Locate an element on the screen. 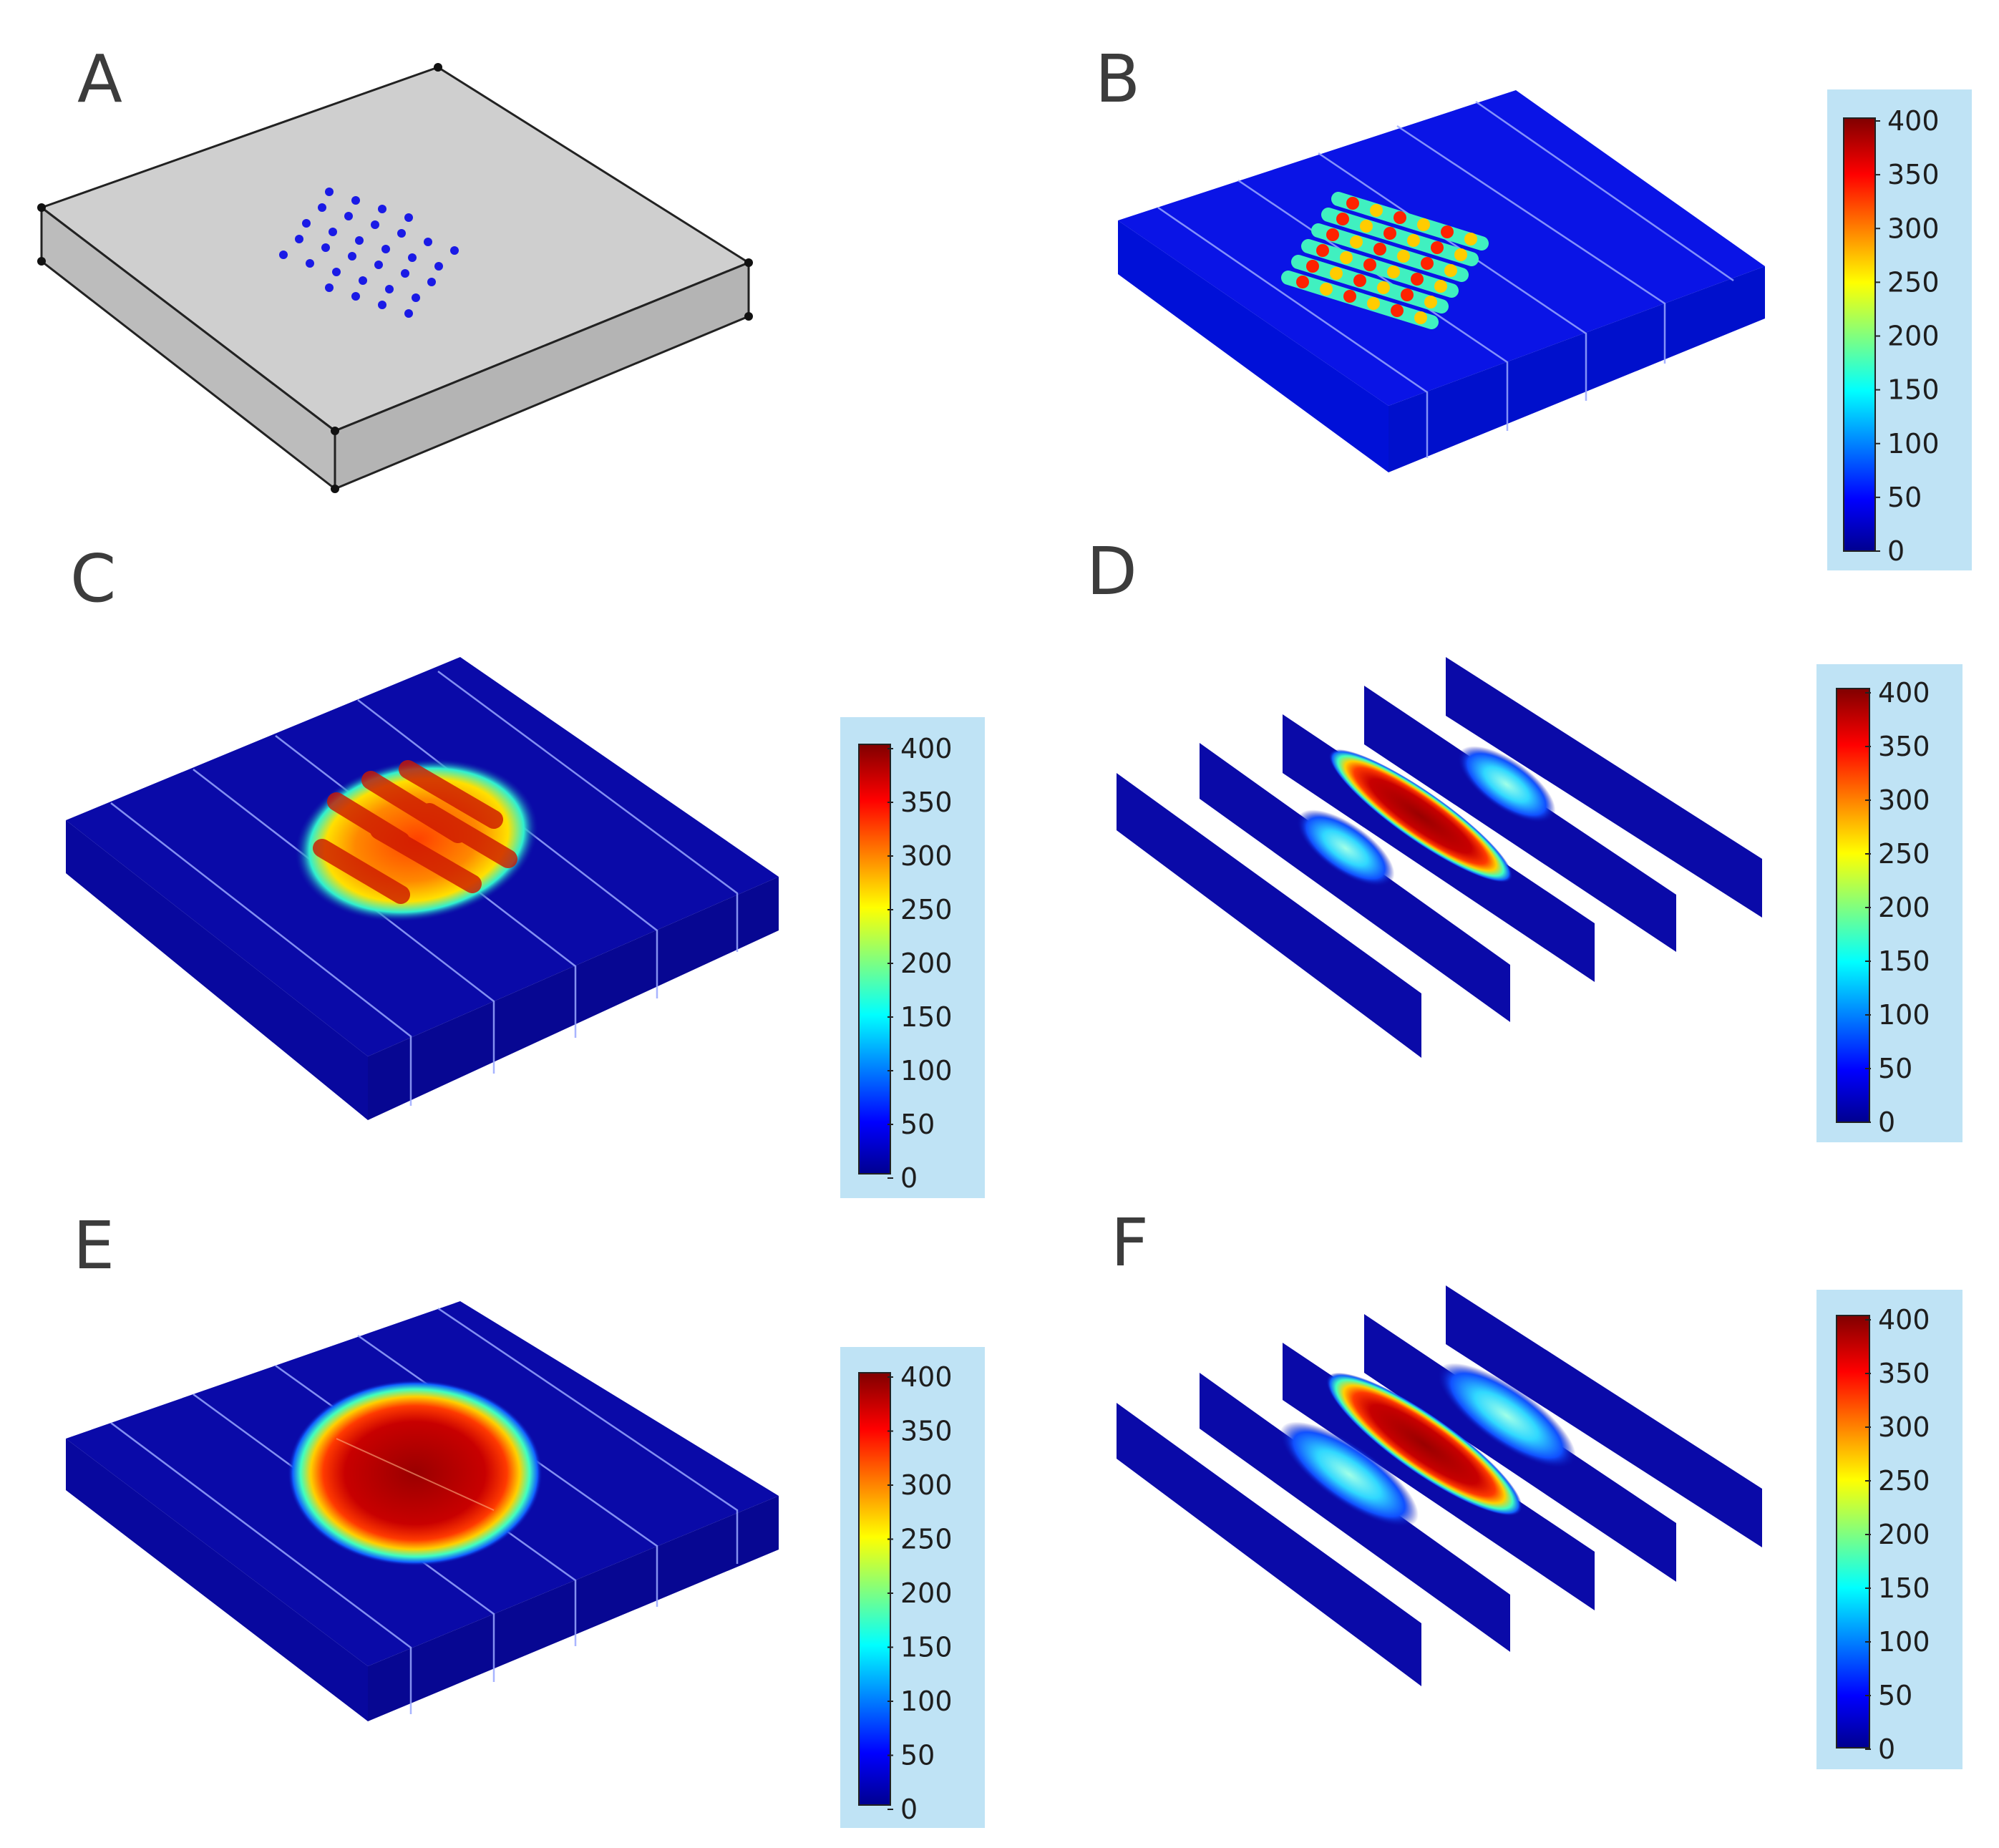 The image size is (1999, 1848). geometry-slab is located at coordinates (395, 278).